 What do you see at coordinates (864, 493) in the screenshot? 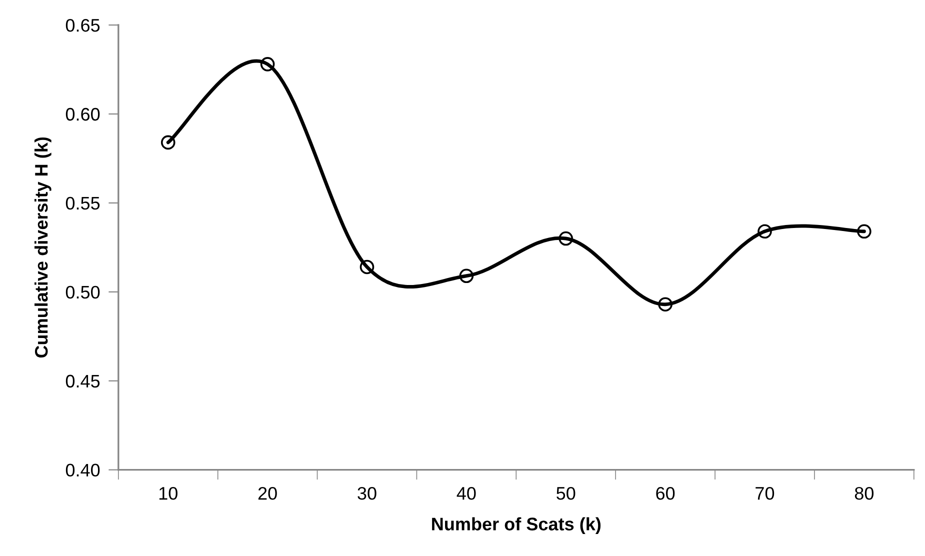
I see `x-tick-label: 80` at bounding box center [864, 493].